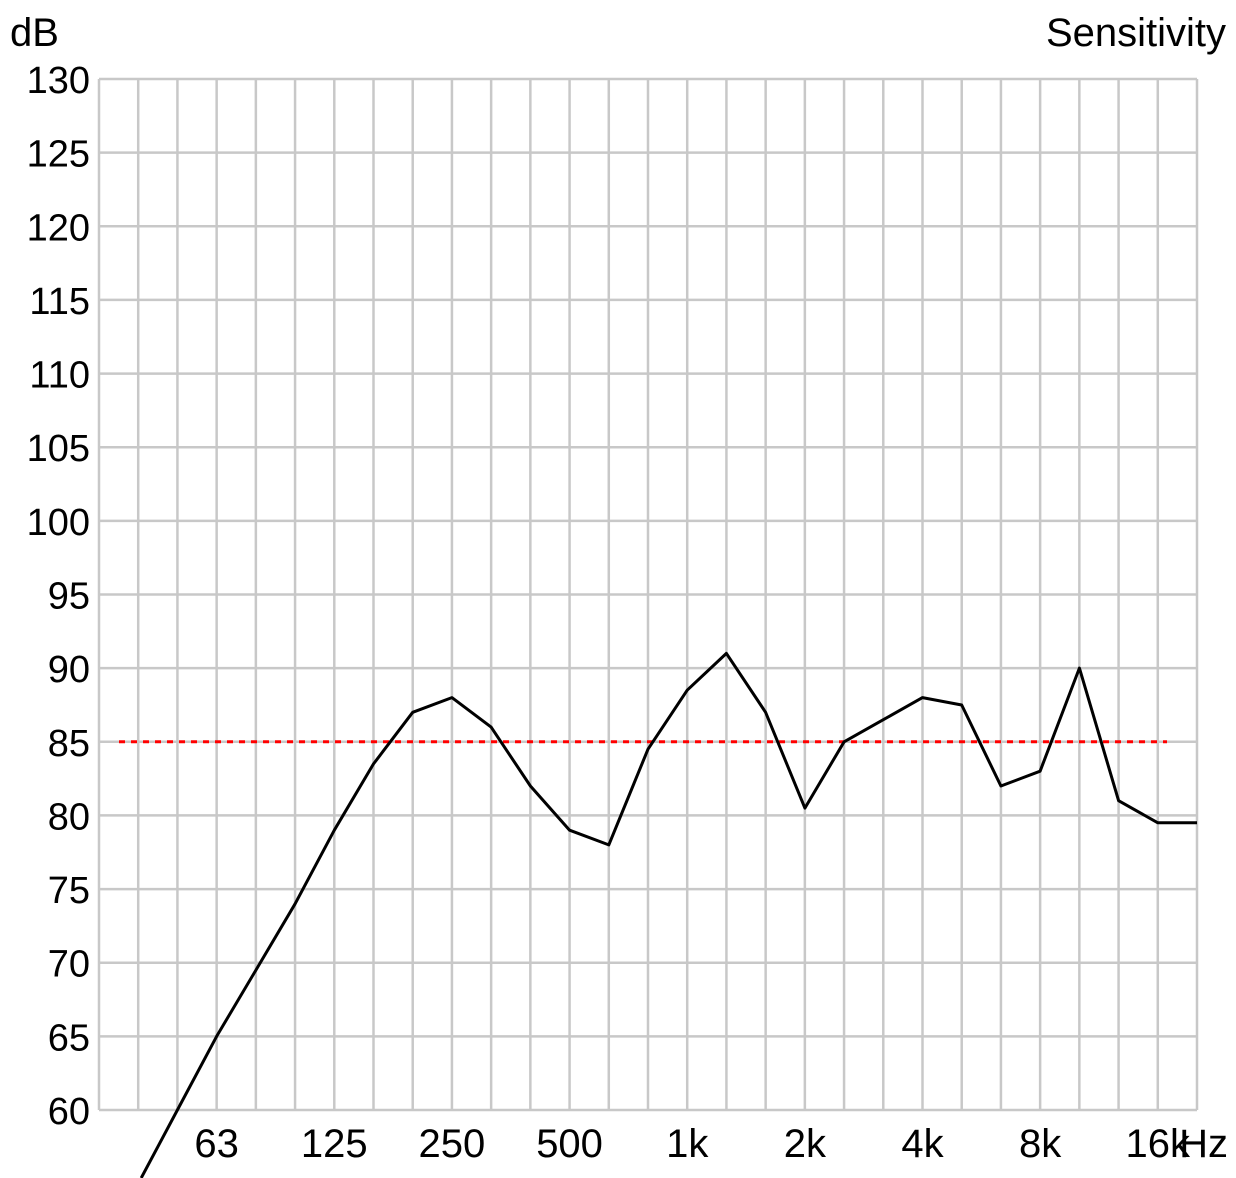  I want to click on y-tick-label: 130, so click(58, 81).